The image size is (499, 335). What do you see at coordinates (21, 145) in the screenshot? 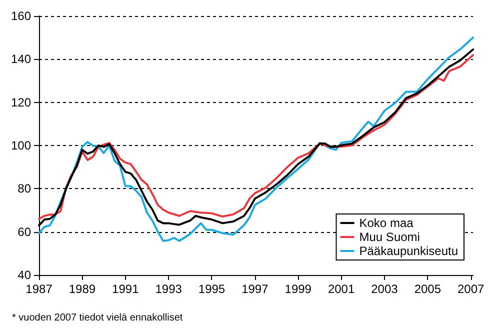
I see `y-tick-label: 100` at bounding box center [21, 145].